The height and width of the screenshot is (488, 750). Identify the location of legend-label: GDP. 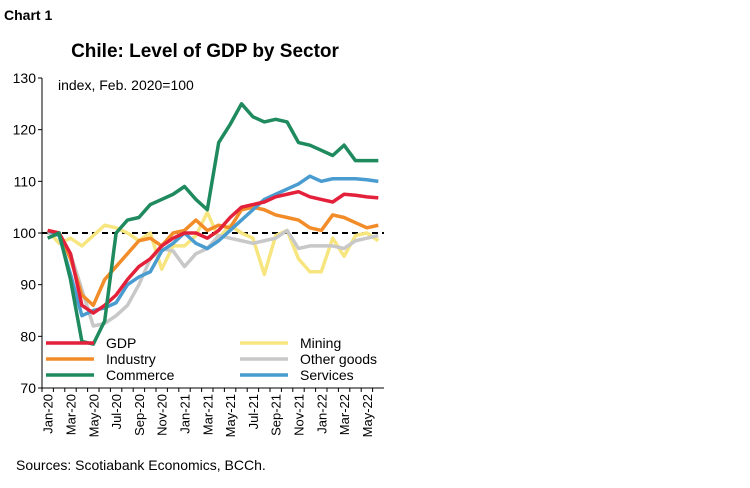
(121, 343).